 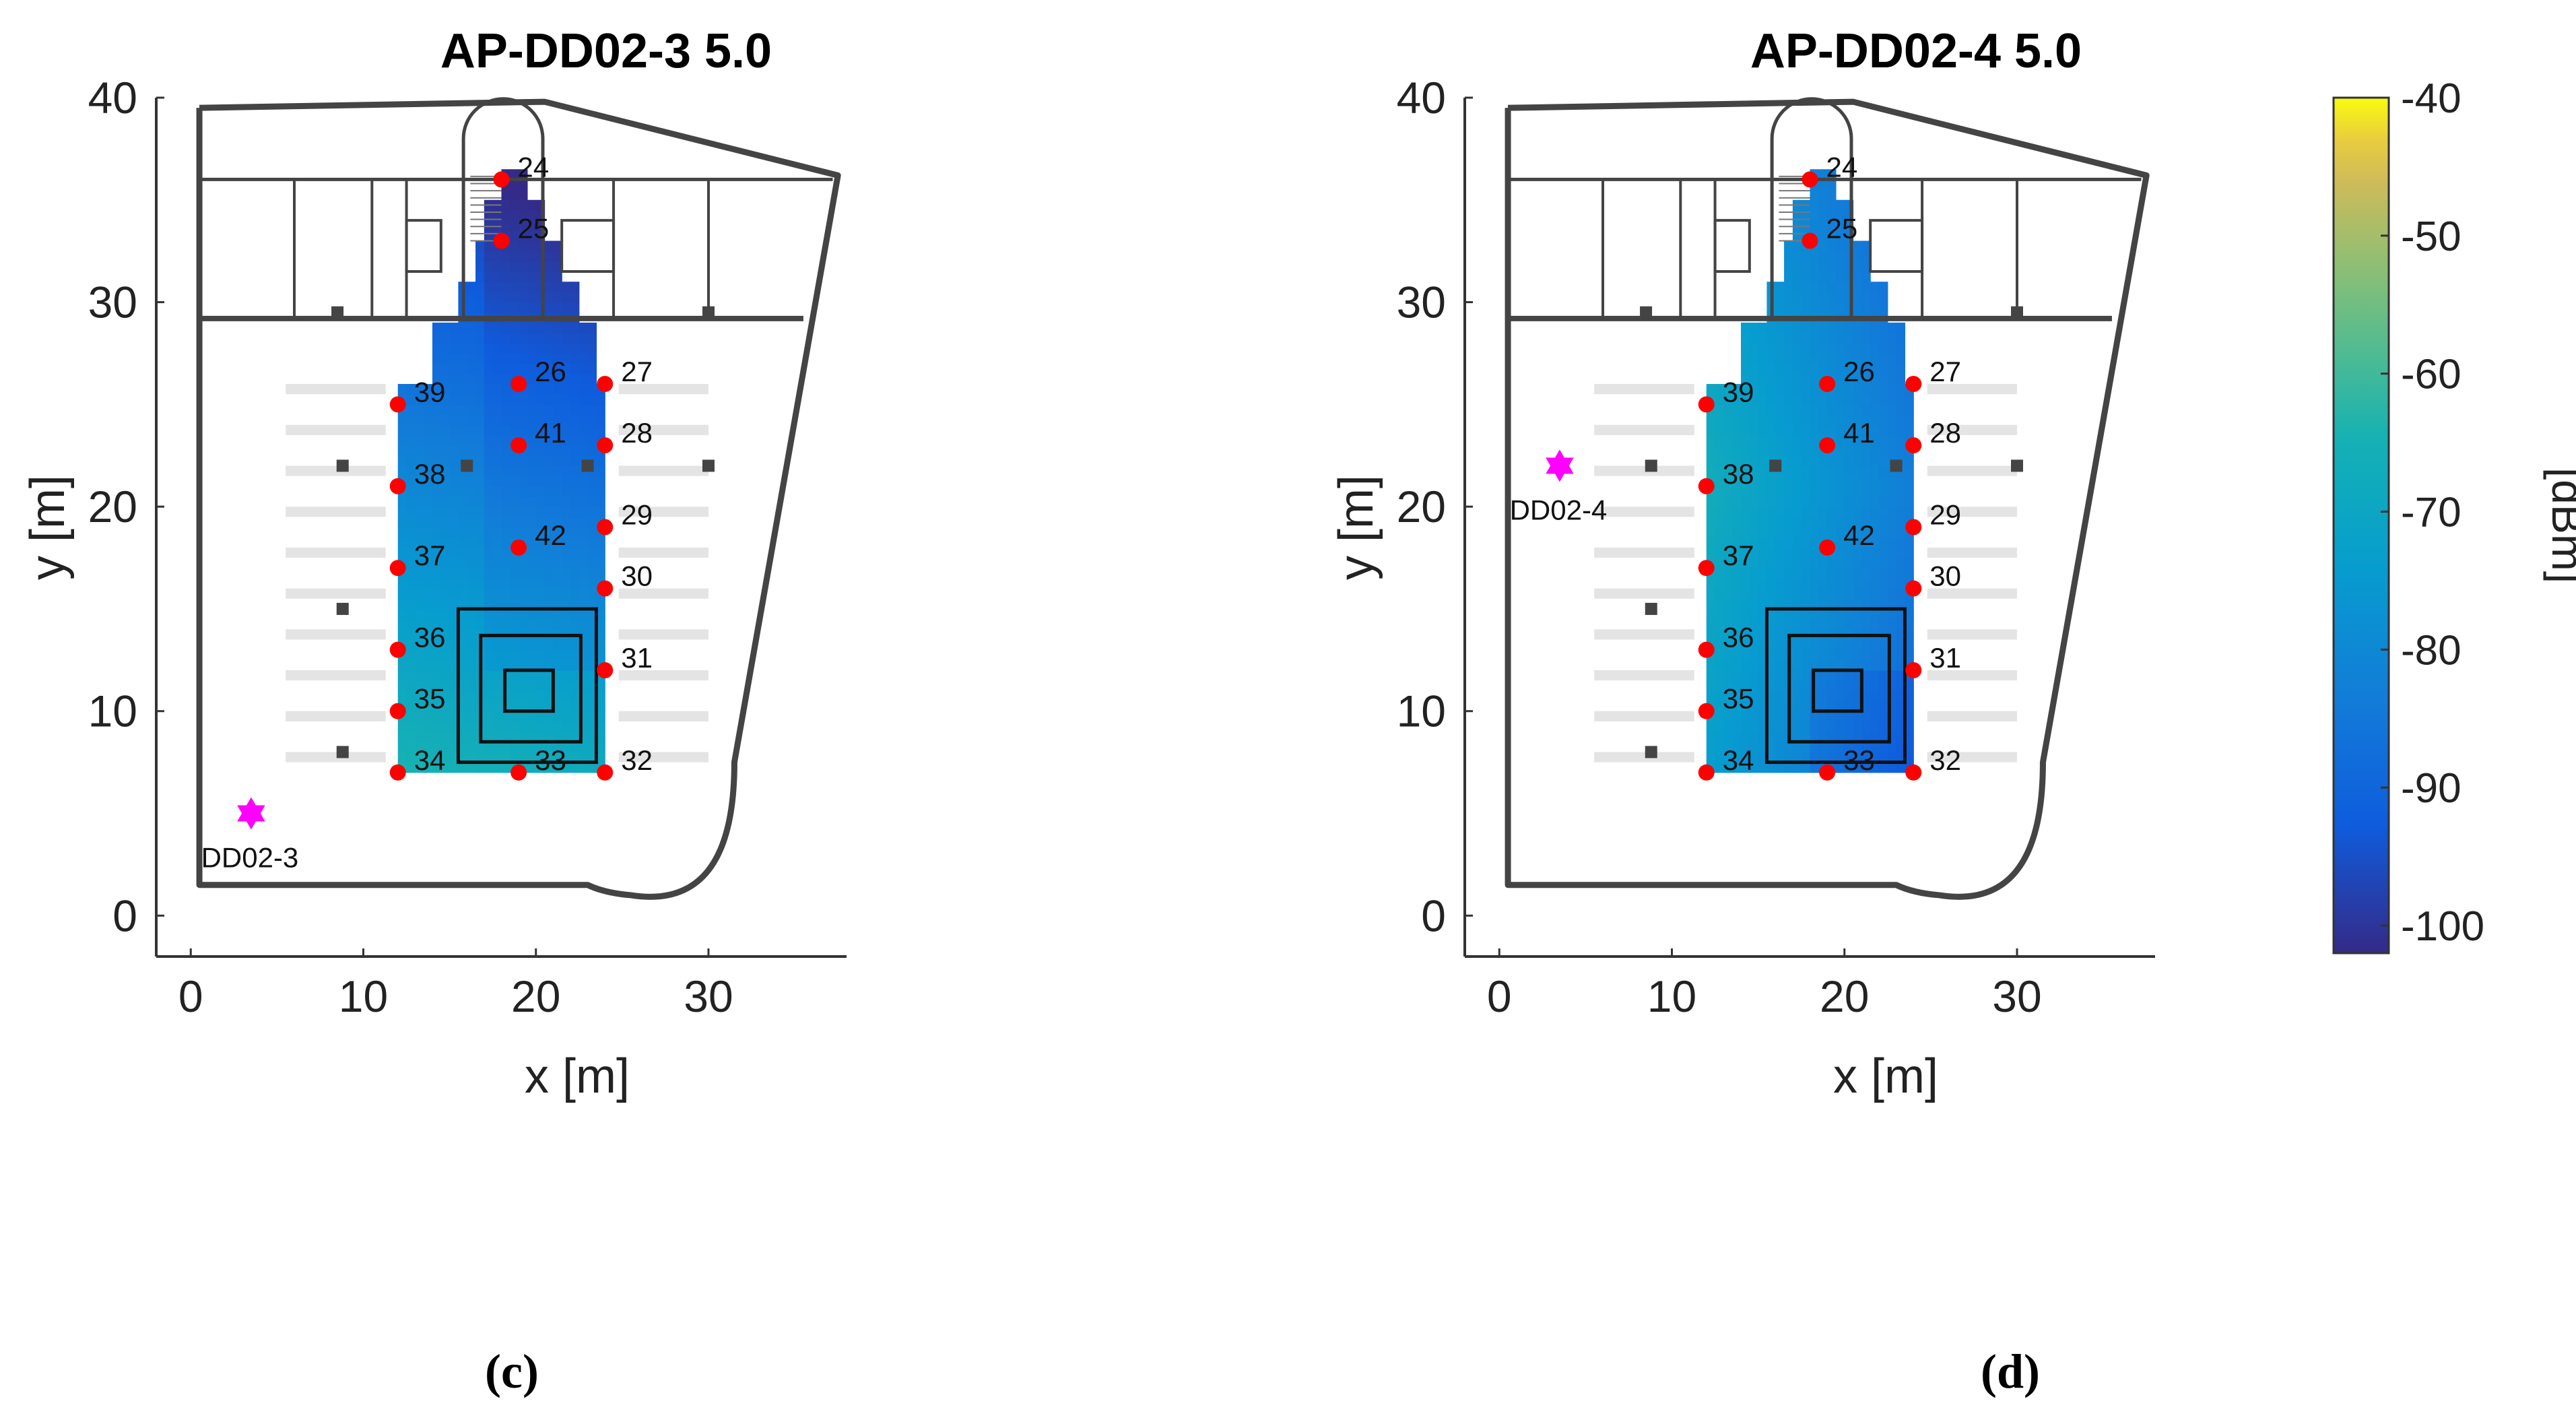 What do you see at coordinates (2016, 996) in the screenshot?
I see `x-tick-label: 30` at bounding box center [2016, 996].